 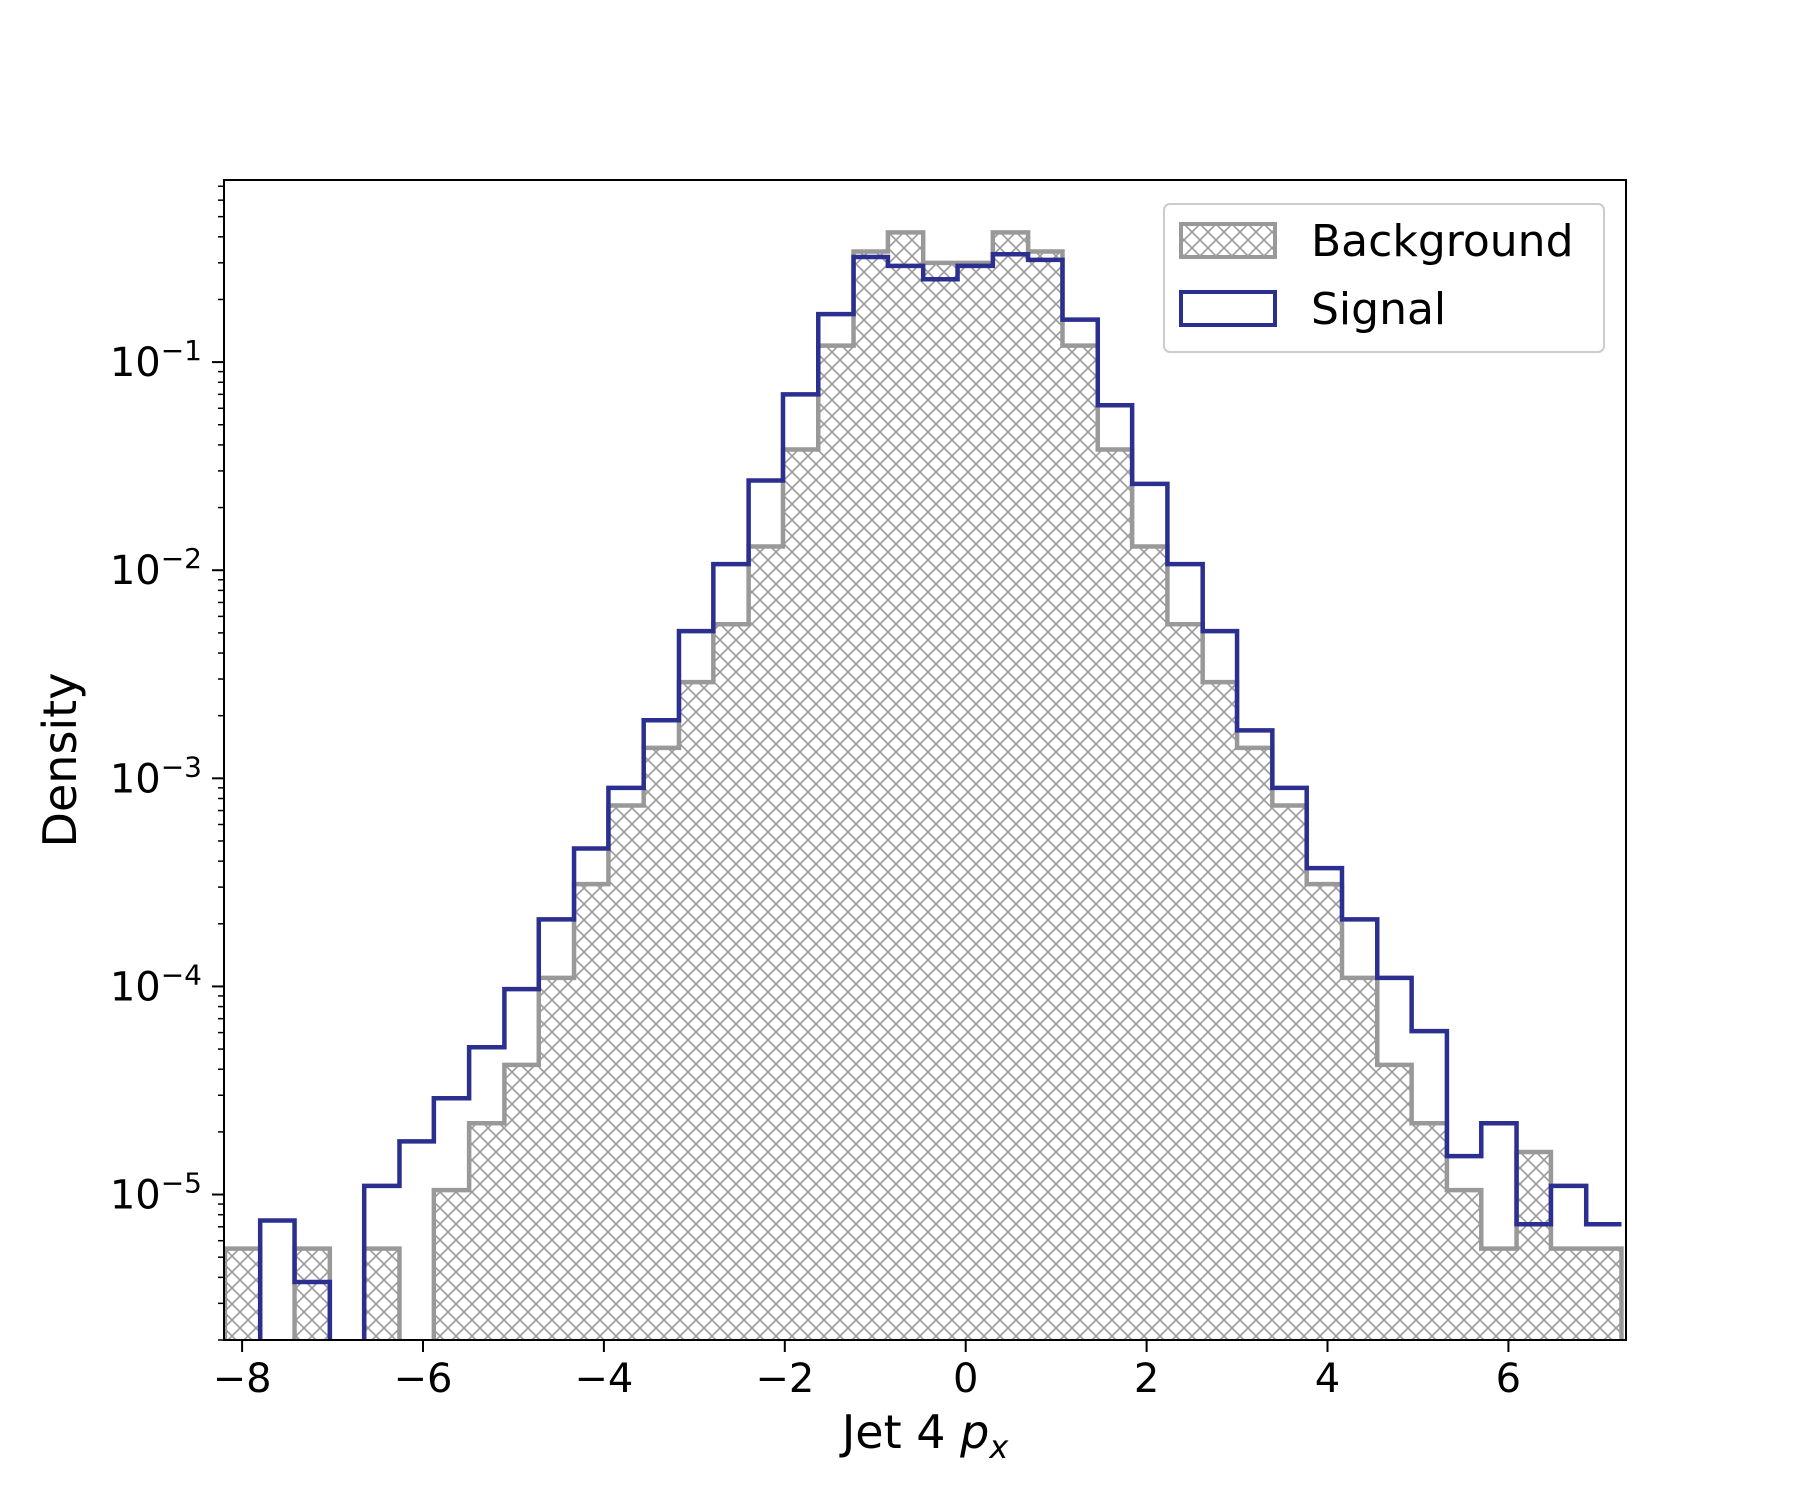 What do you see at coordinates (1384, 278) in the screenshot?
I see `legend: Background Signal` at bounding box center [1384, 278].